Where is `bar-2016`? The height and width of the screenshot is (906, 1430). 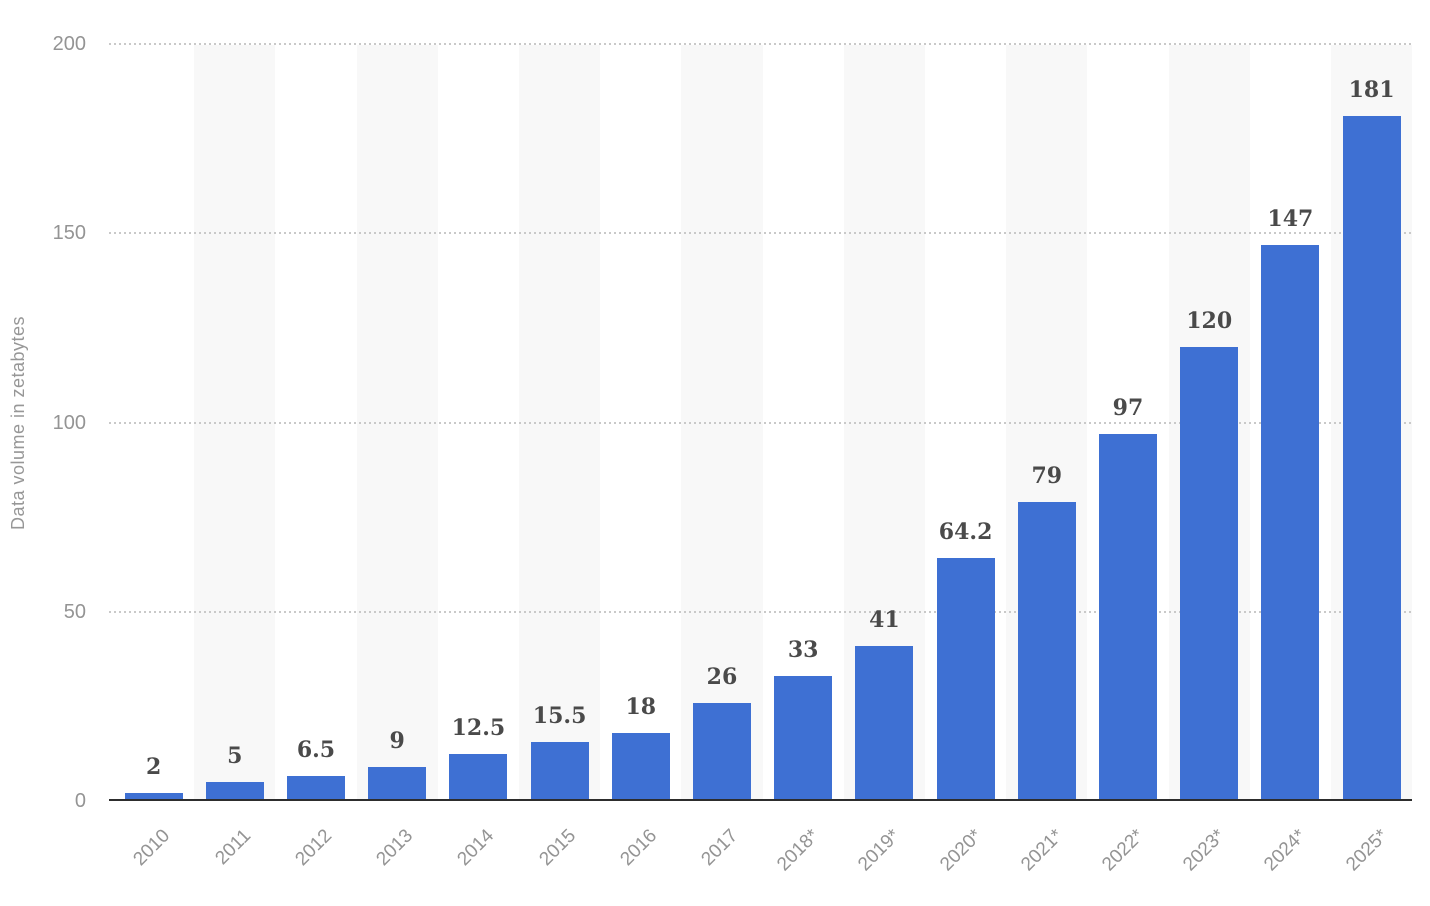 bar-2016 is located at coordinates (640, 766).